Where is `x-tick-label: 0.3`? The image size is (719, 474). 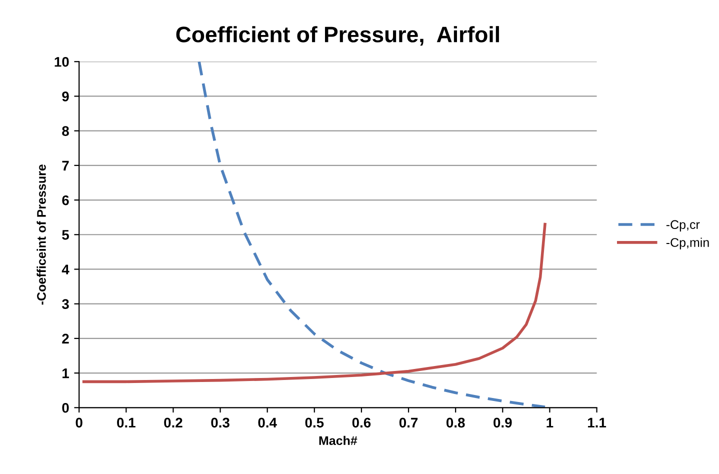
x-tick-label: 0.3 is located at coordinates (220, 423).